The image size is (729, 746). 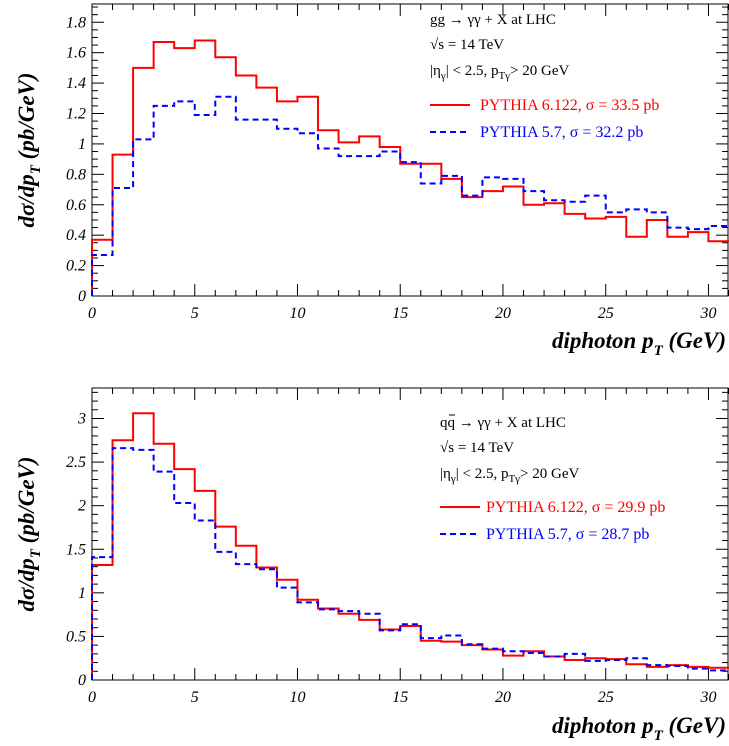 I want to click on y-tick-label: 3, so click(x=81, y=419).